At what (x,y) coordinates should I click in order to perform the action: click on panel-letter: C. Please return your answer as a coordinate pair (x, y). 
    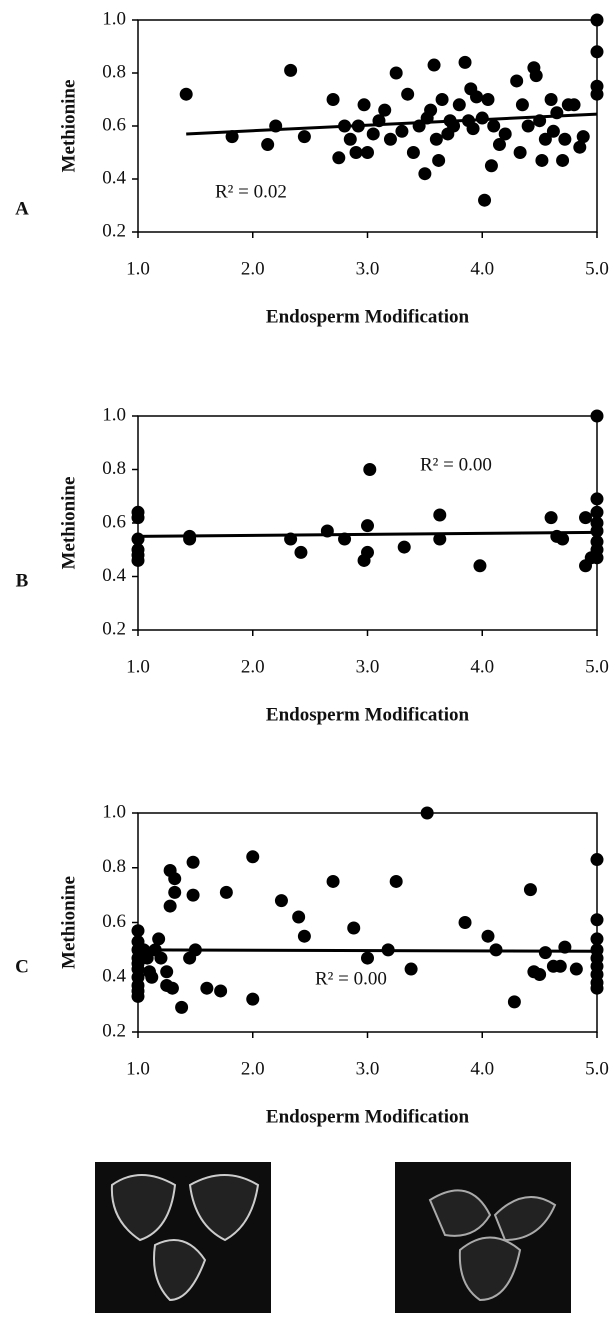
    Looking at the image, I should click on (22, 966).